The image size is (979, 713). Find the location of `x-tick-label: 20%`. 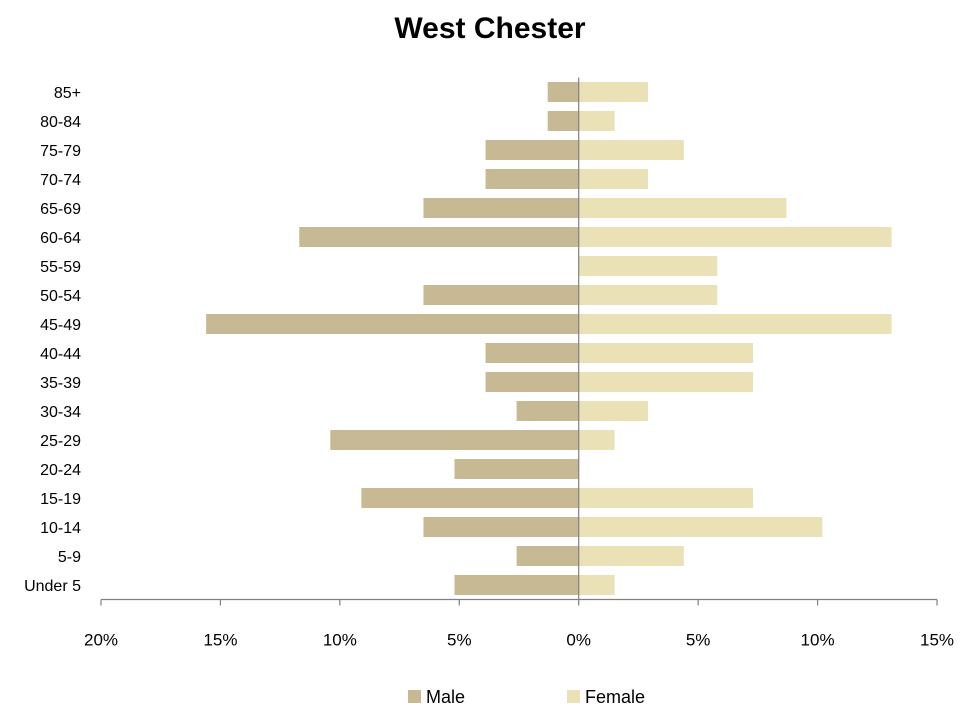

x-tick-label: 20% is located at coordinates (101, 640).